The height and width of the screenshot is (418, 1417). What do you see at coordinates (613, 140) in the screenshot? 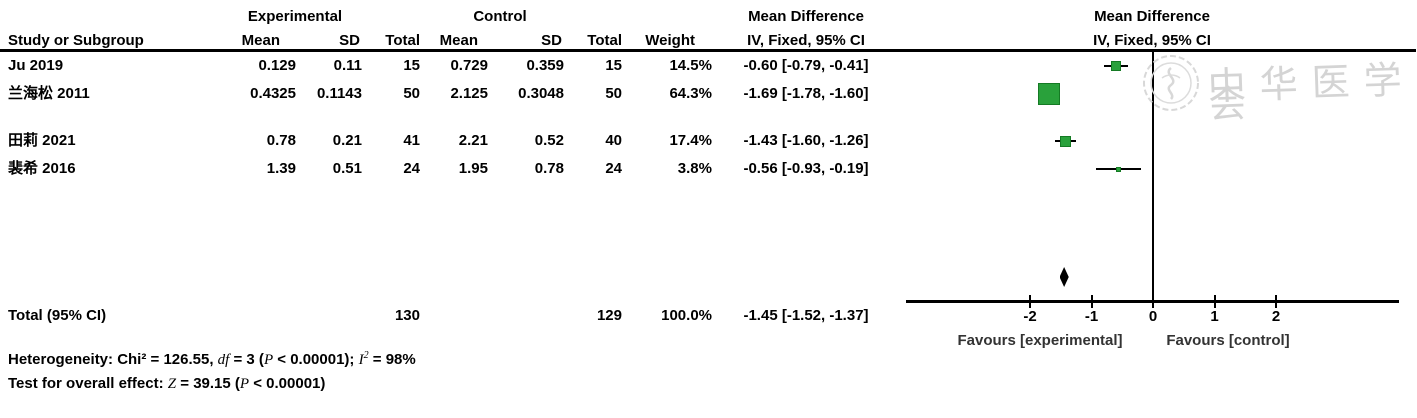
I see `study-total_c: 40` at bounding box center [613, 140].